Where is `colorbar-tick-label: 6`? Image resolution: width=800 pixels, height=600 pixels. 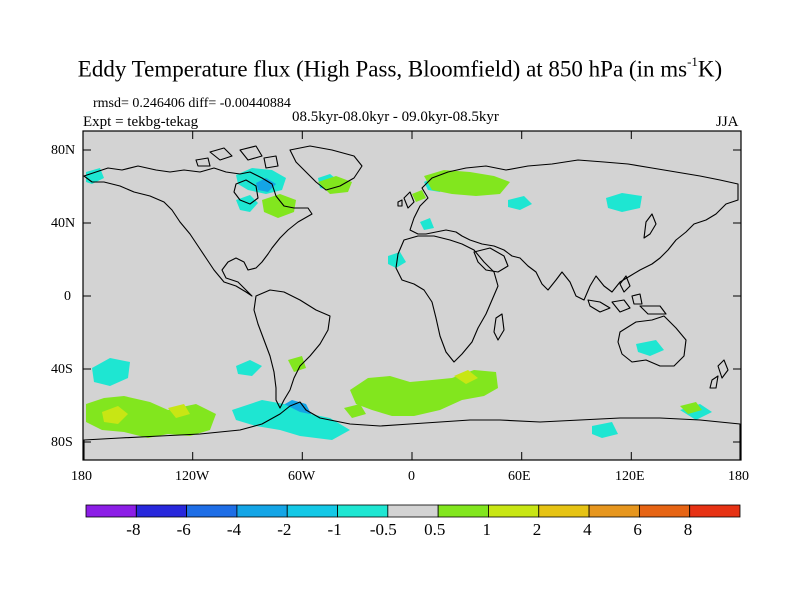 colorbar-tick-label: 6 is located at coordinates (637, 529).